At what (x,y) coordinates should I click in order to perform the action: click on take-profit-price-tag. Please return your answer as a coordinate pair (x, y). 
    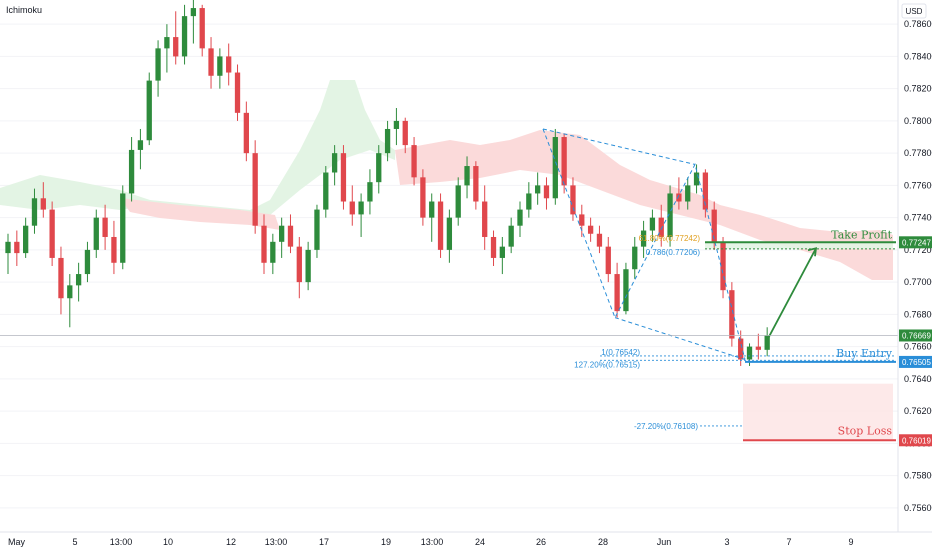
    Looking at the image, I should click on (915, 242).